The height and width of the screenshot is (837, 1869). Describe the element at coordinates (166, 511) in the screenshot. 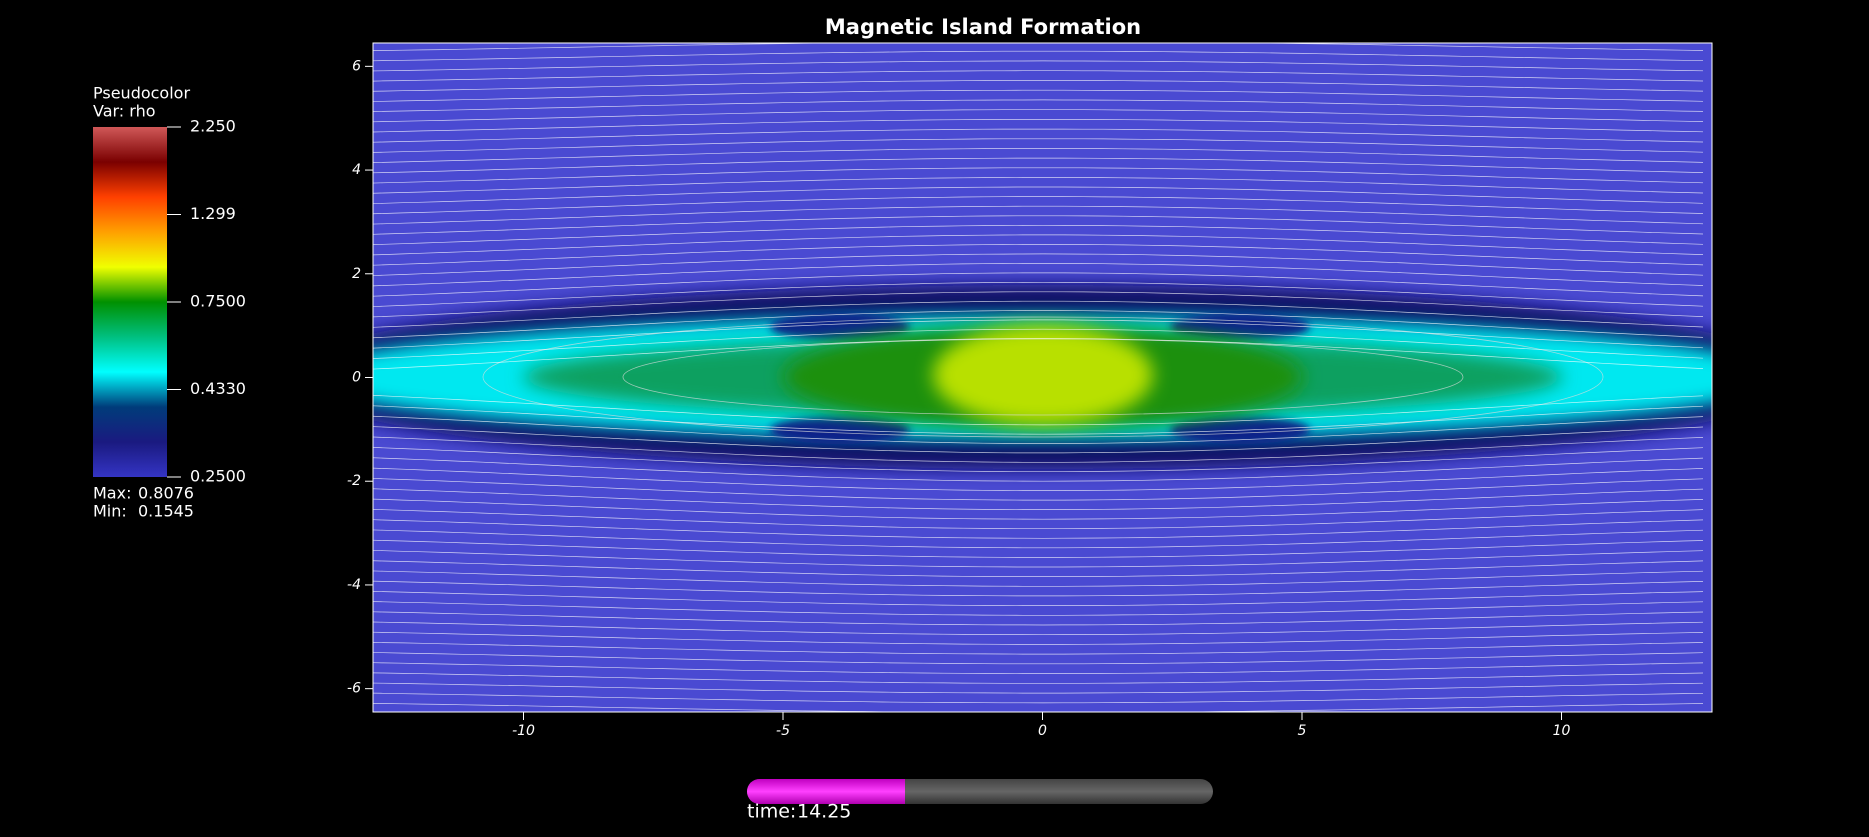

I see `legend-min: 0.1545` at that location.